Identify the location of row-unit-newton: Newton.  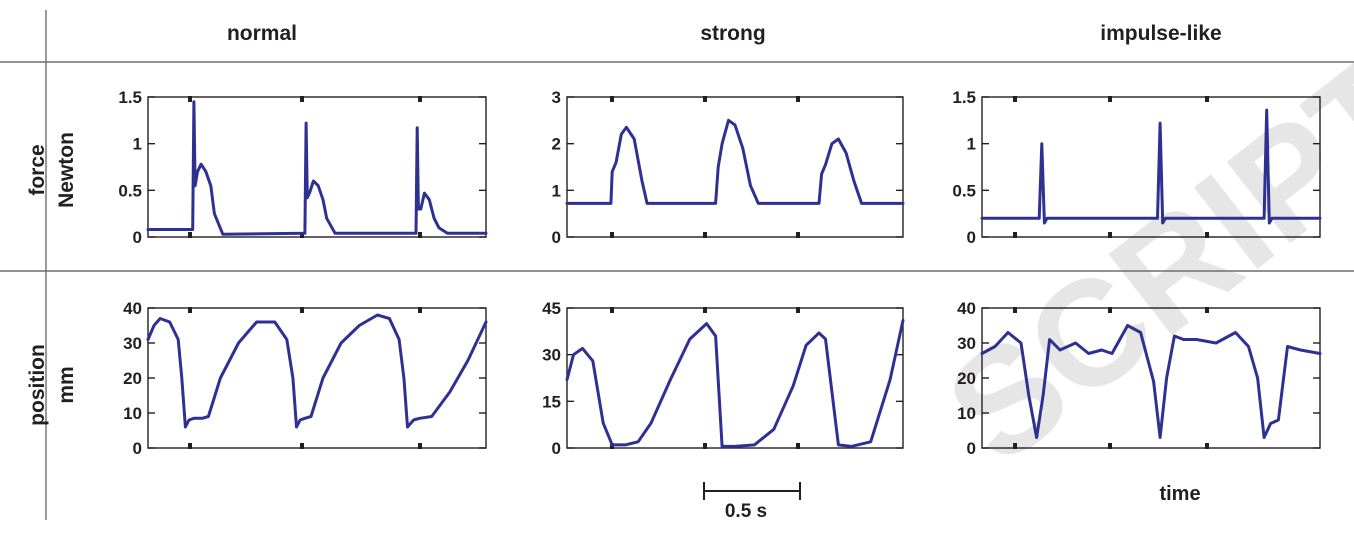
(66, 170).